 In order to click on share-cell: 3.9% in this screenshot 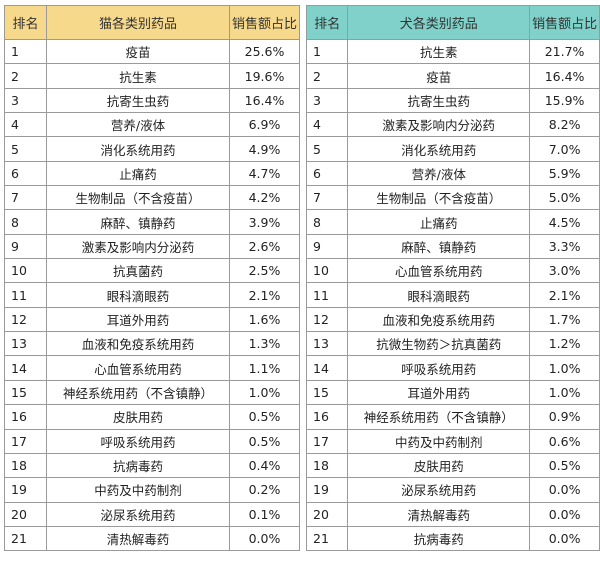, I will do `click(264, 222)`.